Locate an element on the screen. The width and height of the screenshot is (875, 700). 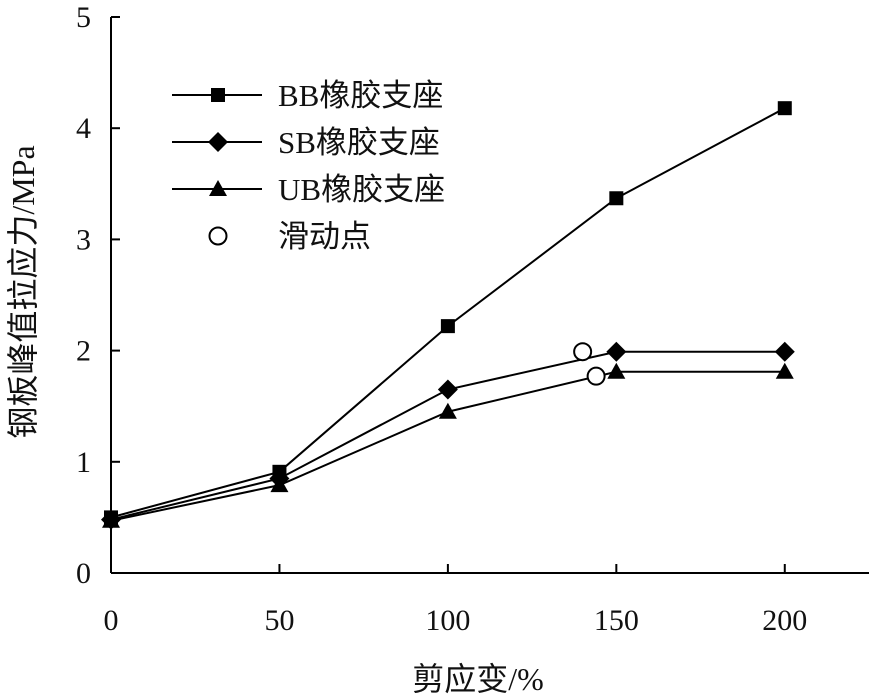
legend-label: 滑动点 is located at coordinates (324, 236).